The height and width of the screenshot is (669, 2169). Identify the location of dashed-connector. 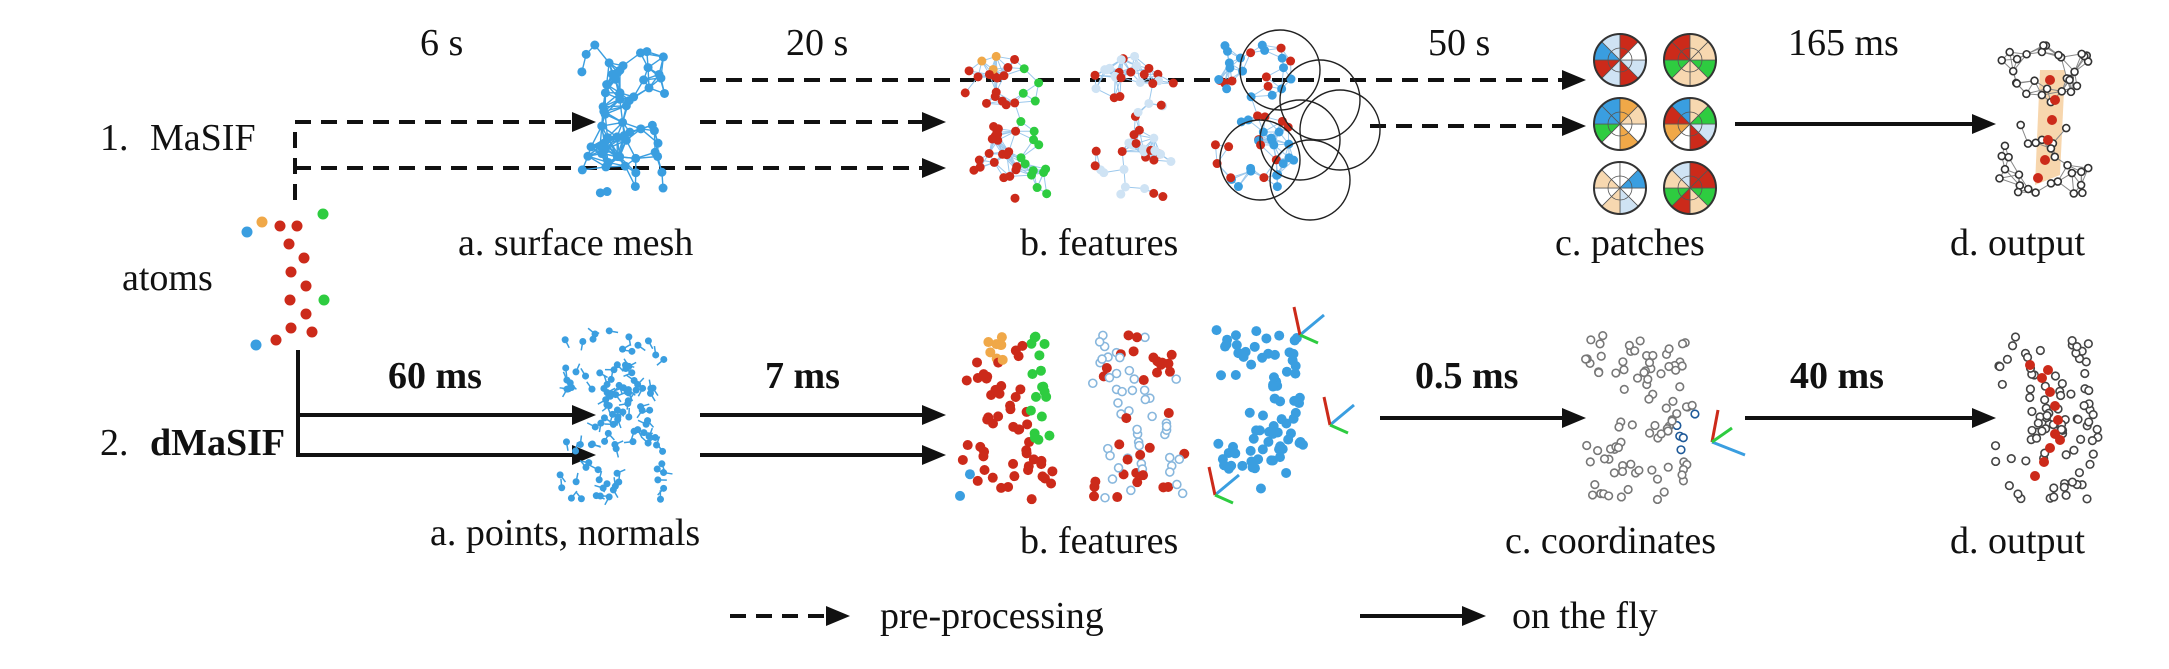
(436, 160).